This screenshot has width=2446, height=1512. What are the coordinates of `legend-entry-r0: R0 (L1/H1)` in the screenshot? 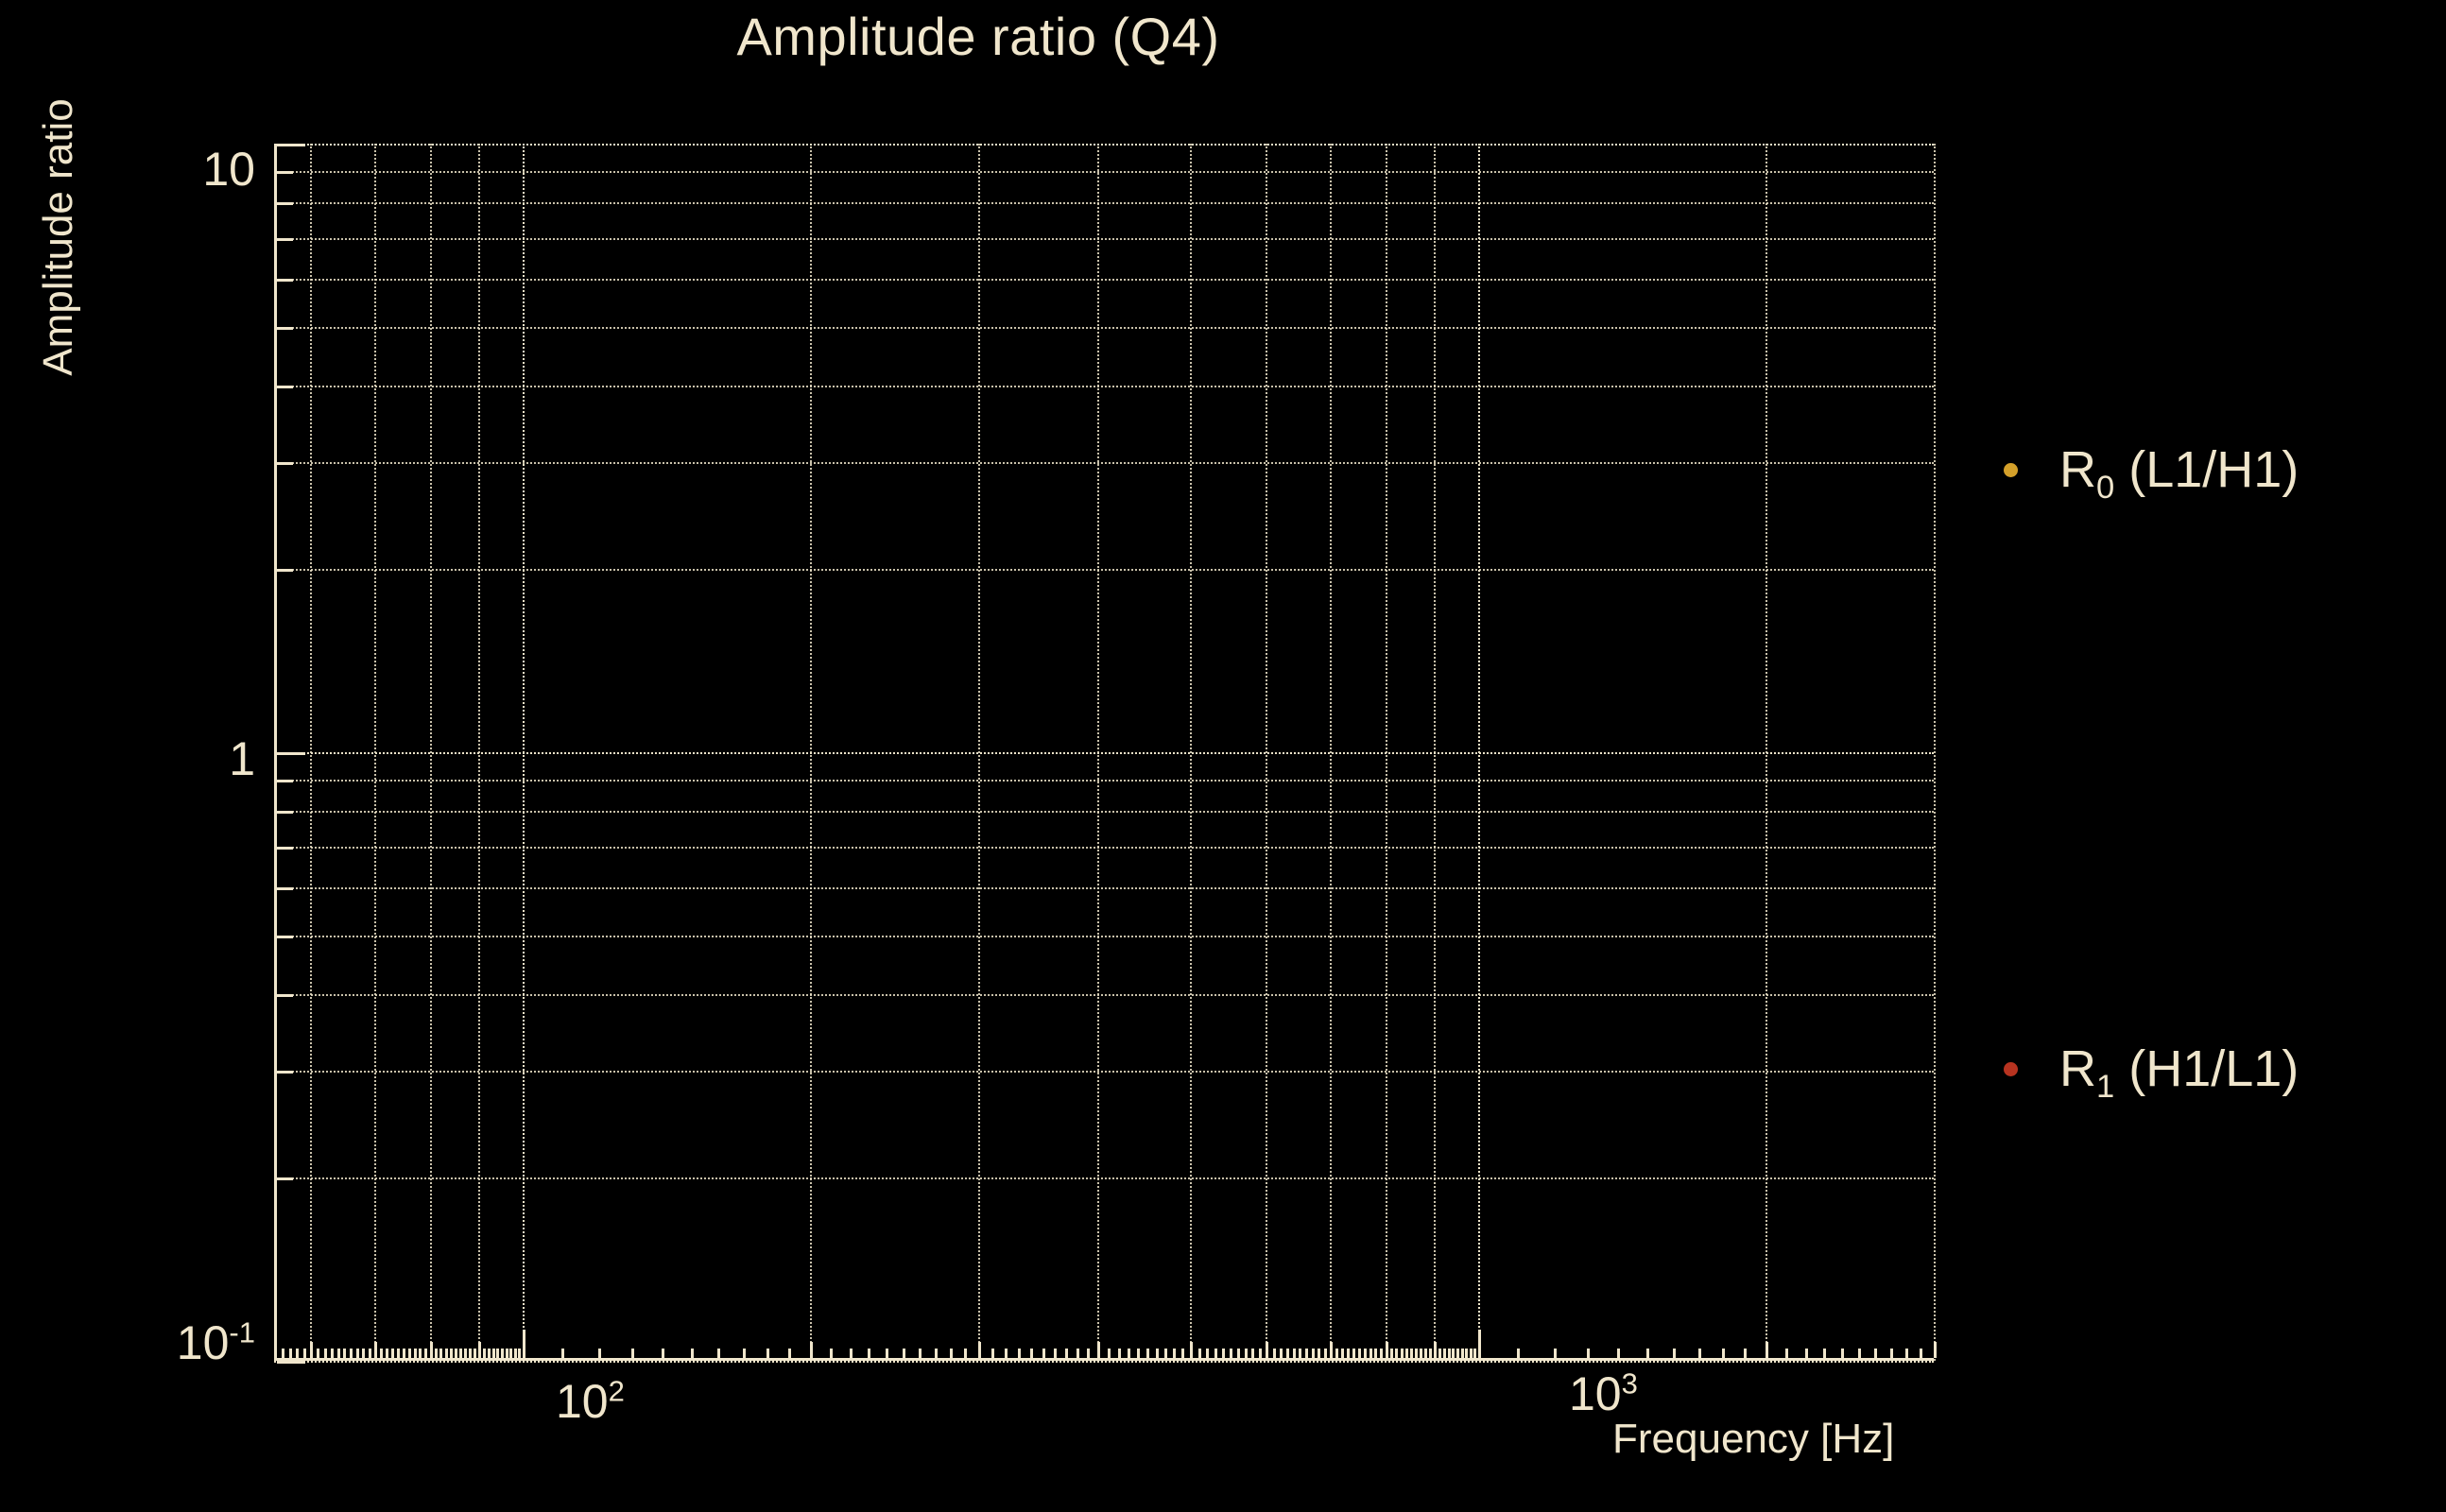 It's located at (2146, 473).